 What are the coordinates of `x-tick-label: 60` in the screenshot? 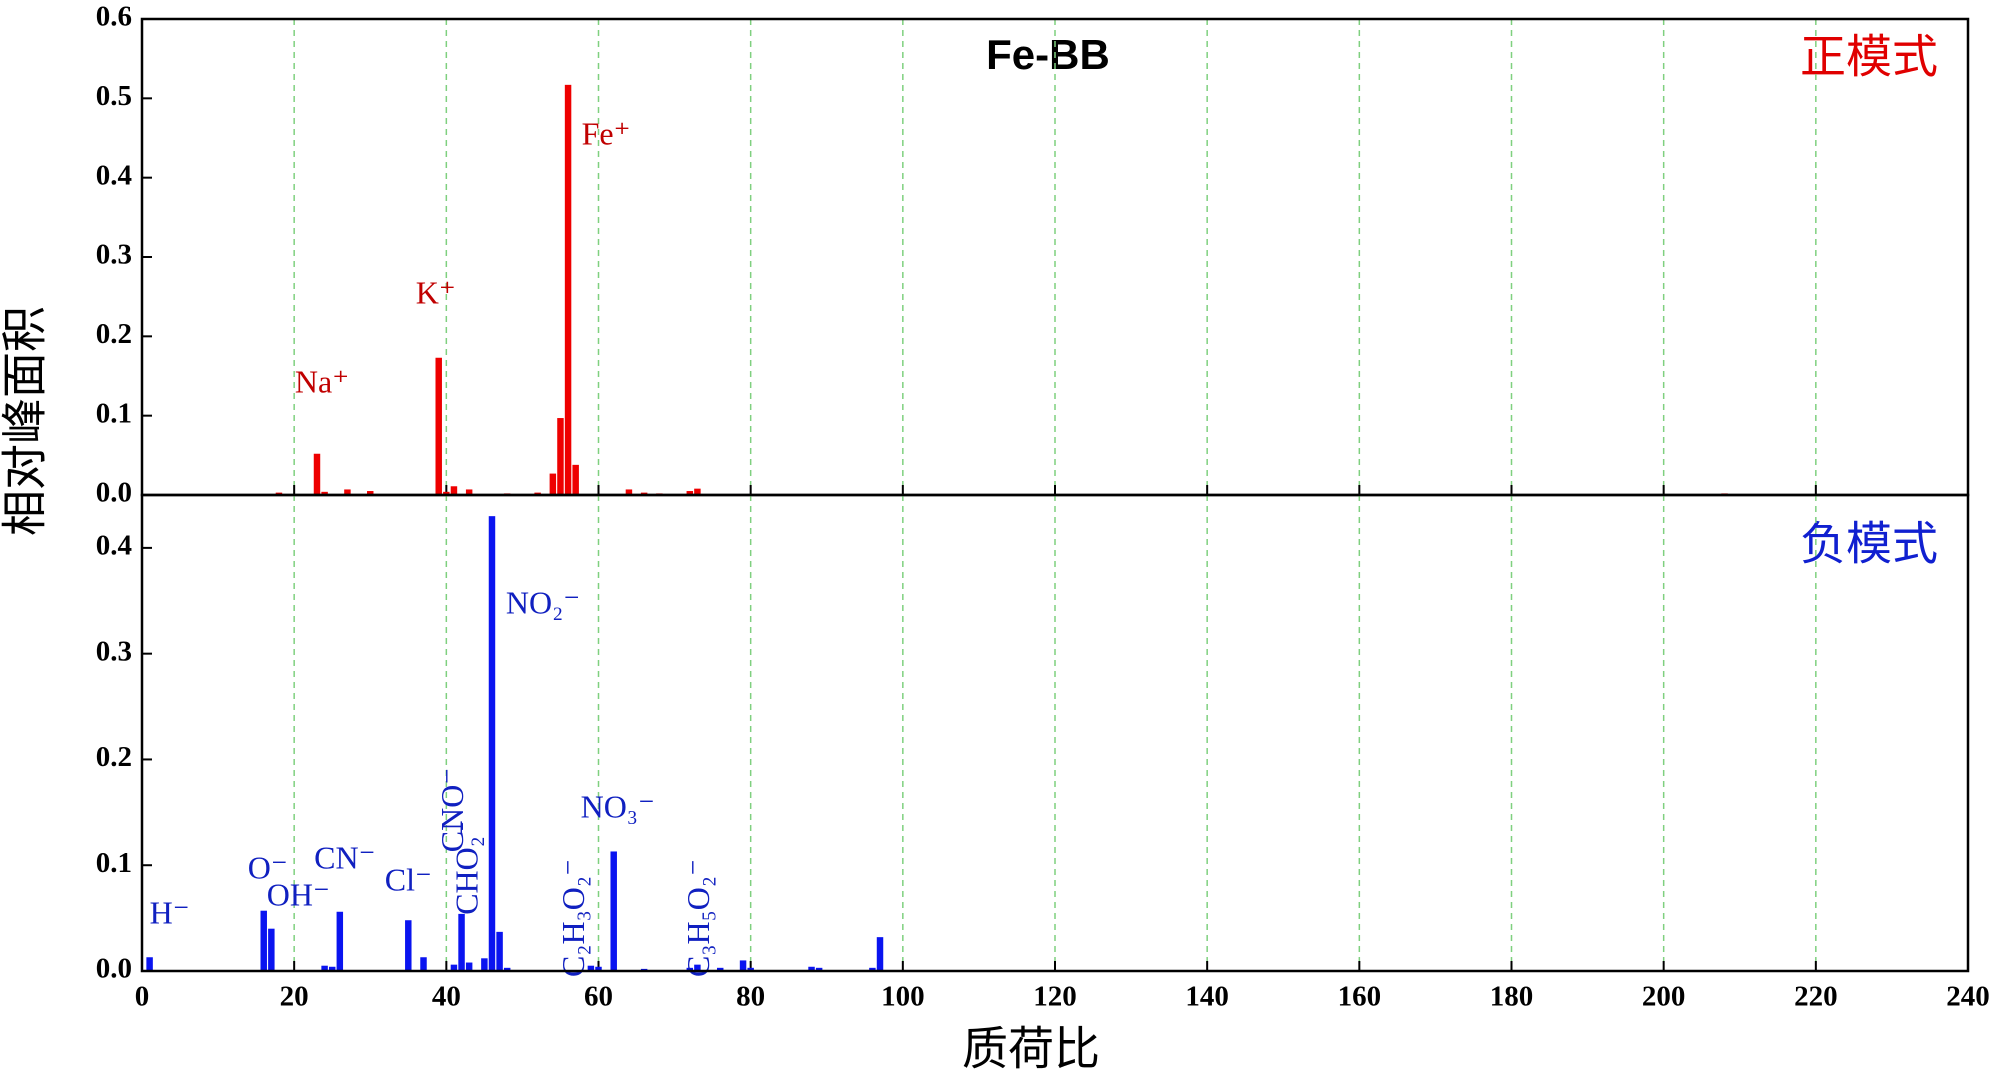 It's located at (598, 997).